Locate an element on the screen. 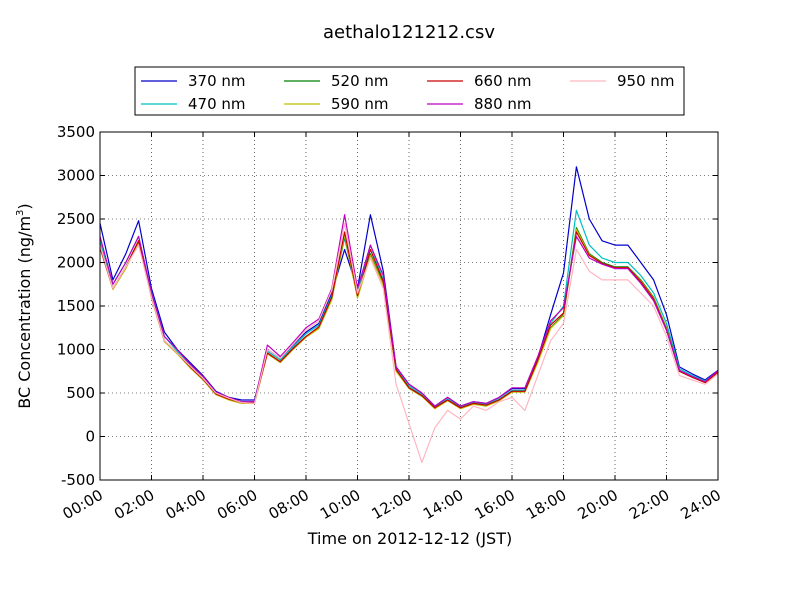 The image size is (800, 600). legend-label-4: 660 nm is located at coordinates (503, 81).